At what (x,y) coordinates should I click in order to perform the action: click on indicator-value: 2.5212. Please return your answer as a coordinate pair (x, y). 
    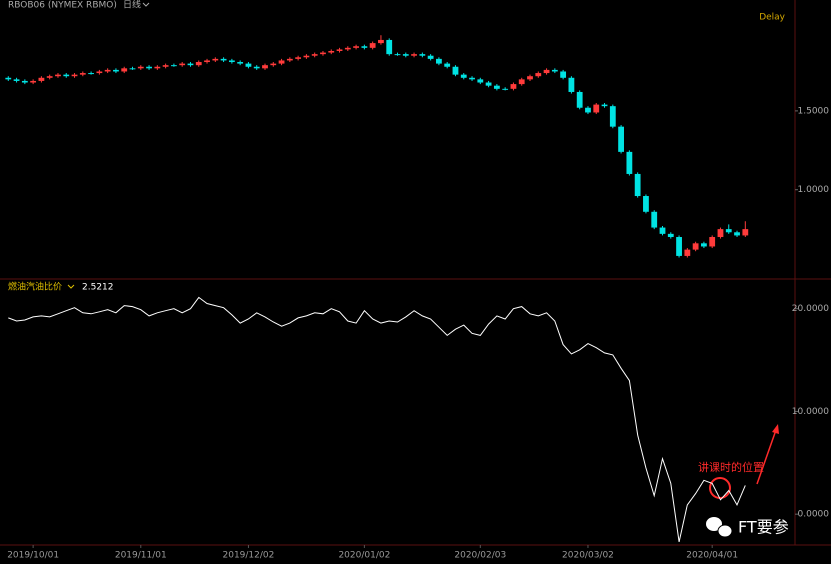
    Looking at the image, I should click on (98, 288).